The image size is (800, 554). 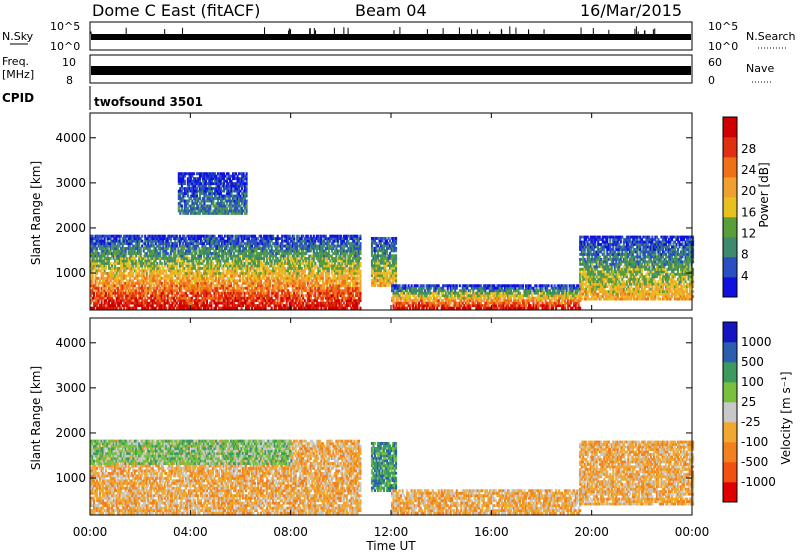 What do you see at coordinates (760, 68) in the screenshot?
I see `nave-label: Nave` at bounding box center [760, 68].